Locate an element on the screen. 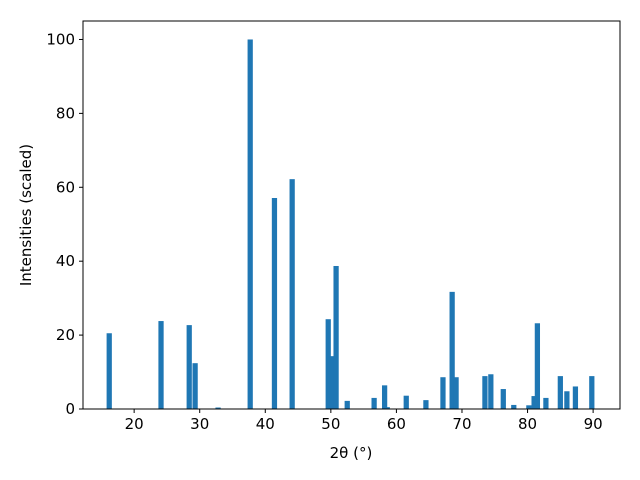 Image resolution: width=640 pixels, height=480 pixels. x-tick-label: 80 is located at coordinates (527, 424).